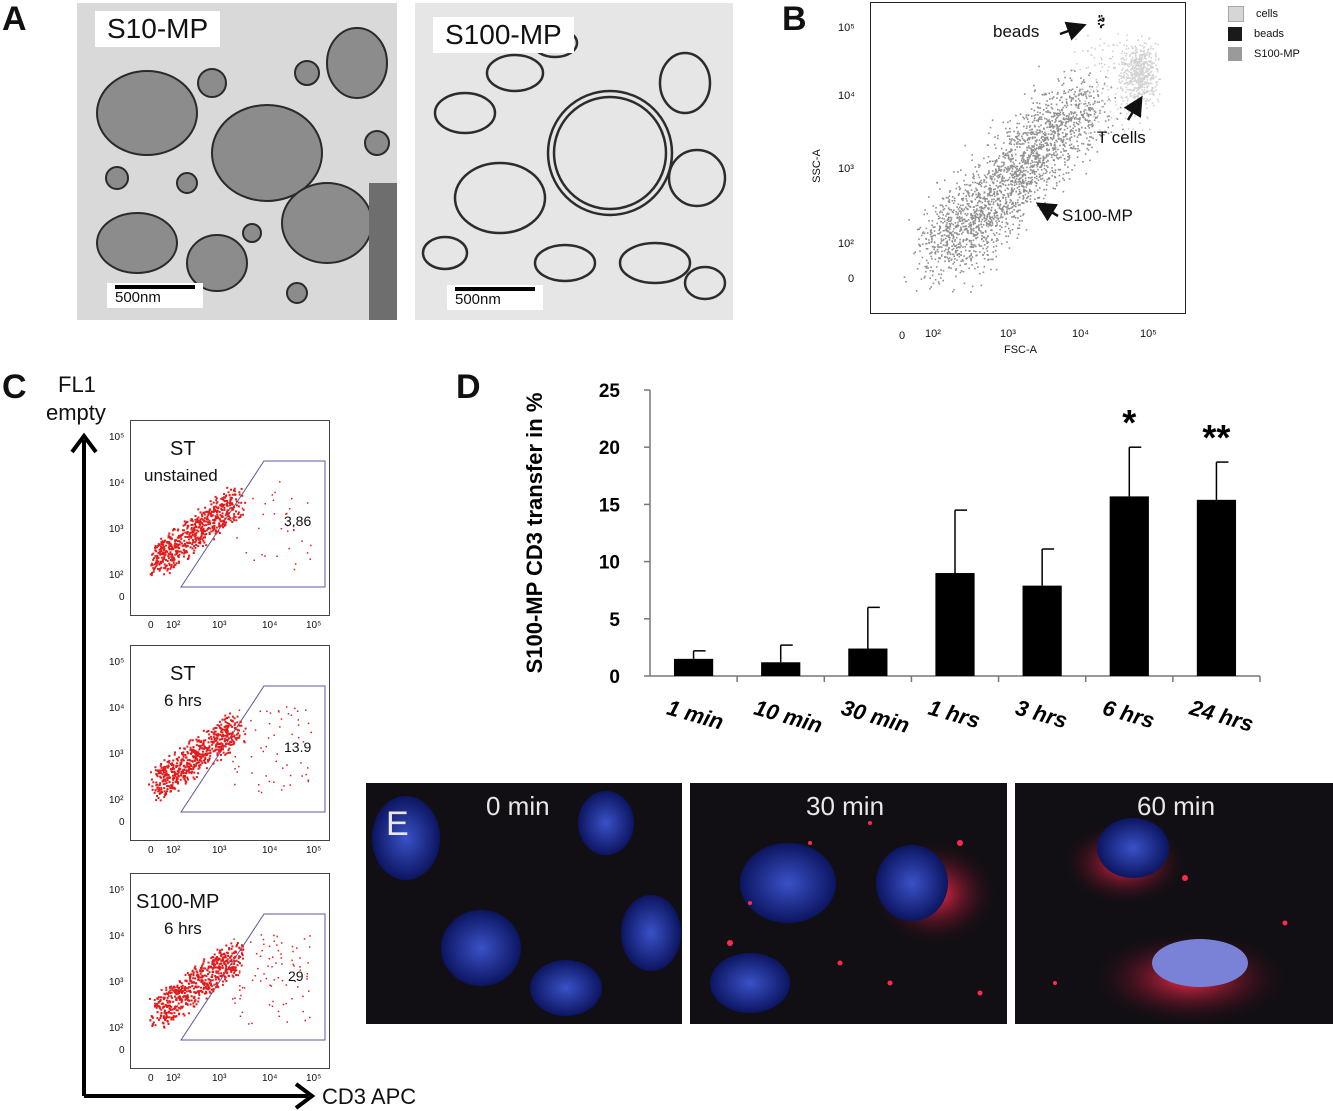 The width and height of the screenshot is (1333, 1111). I want to click on x-tick-label: 6 hrs, so click(1128, 714).